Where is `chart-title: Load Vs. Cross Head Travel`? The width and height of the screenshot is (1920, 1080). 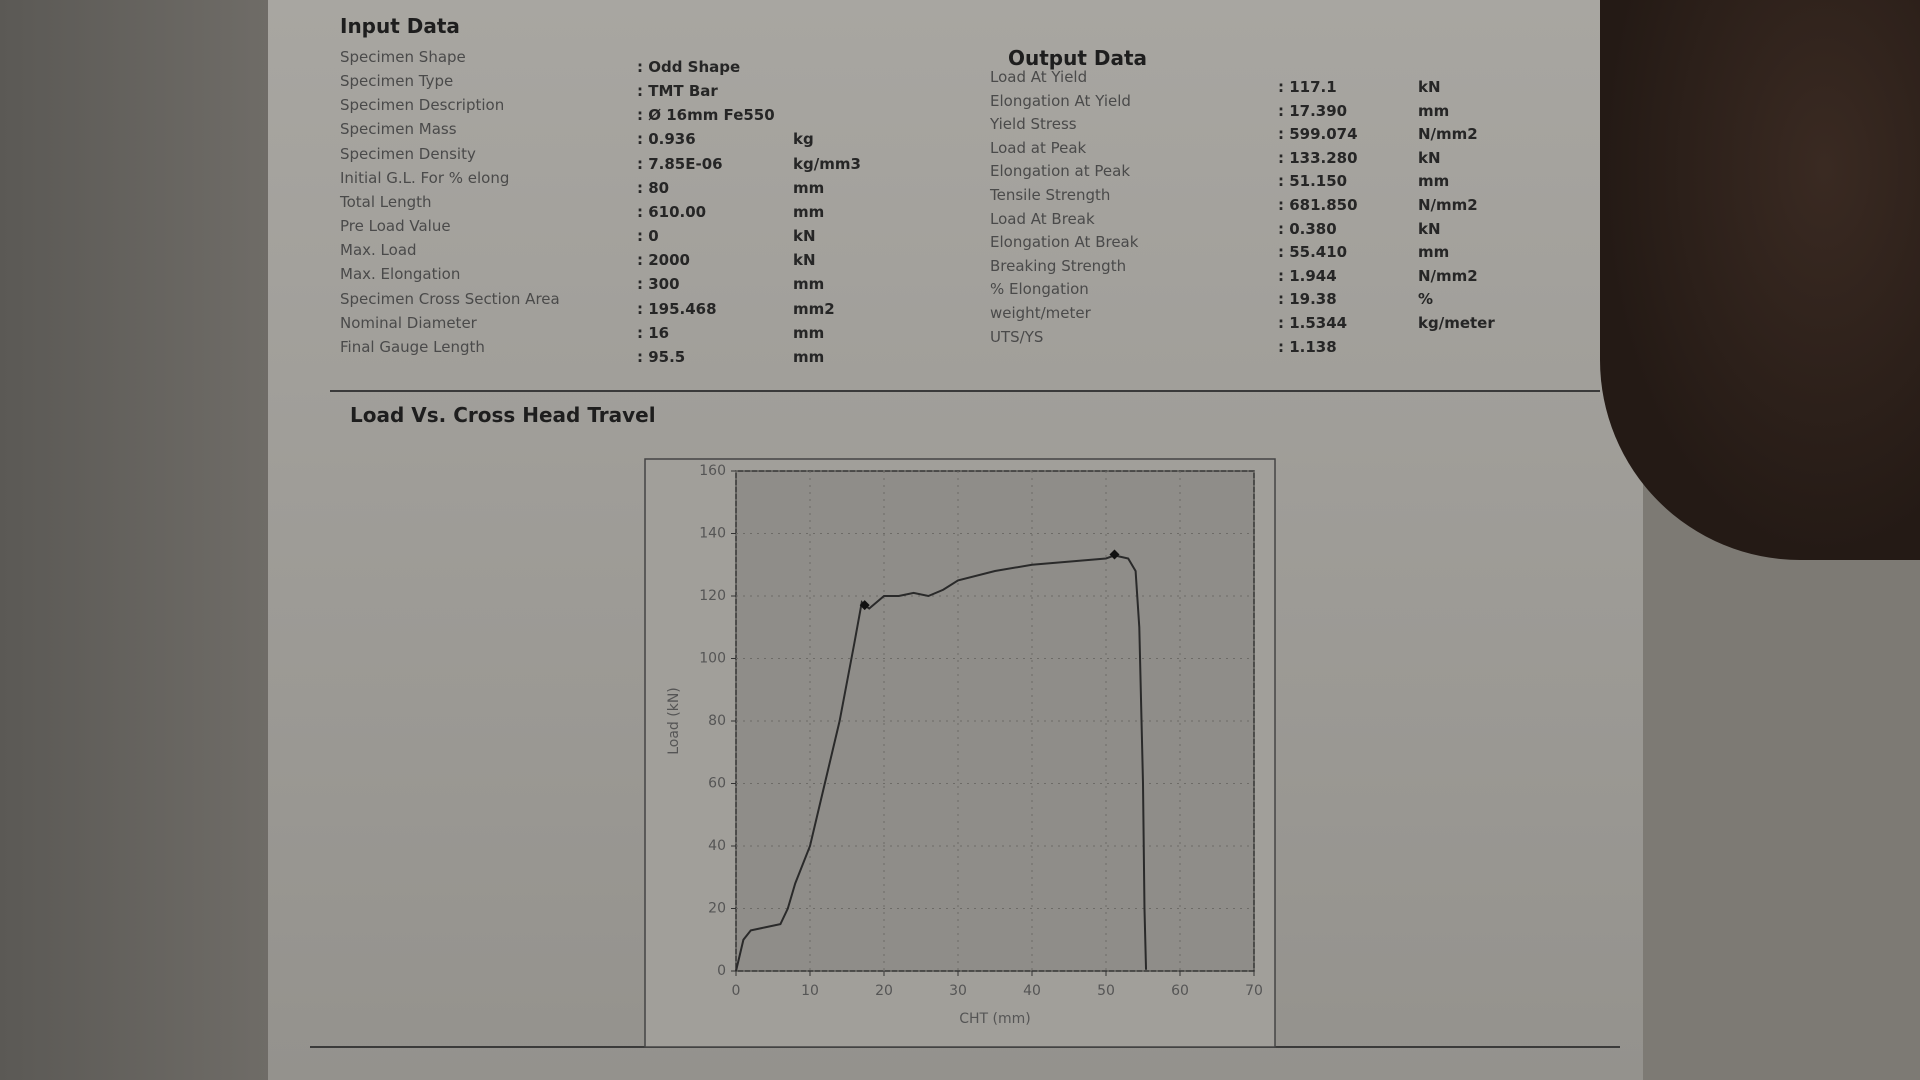 chart-title: Load Vs. Cross Head Travel is located at coordinates (503, 415).